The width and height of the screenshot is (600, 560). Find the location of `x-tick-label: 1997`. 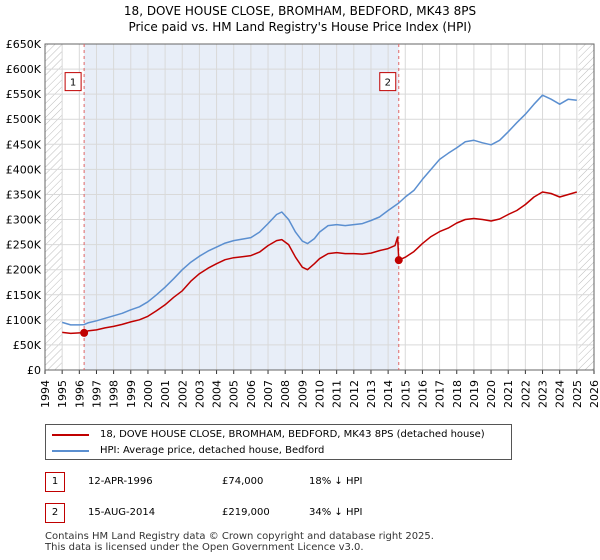

x-tick-label: 1997 is located at coordinates (96, 394).